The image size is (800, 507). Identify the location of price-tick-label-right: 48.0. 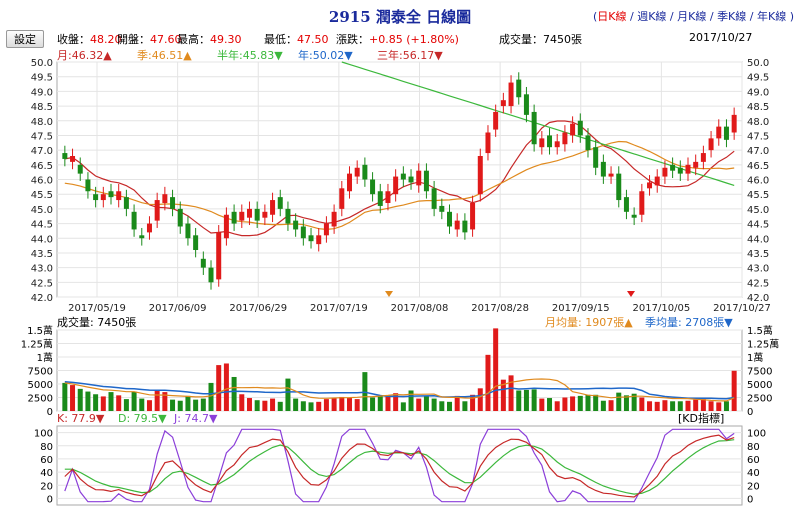
(758, 122).